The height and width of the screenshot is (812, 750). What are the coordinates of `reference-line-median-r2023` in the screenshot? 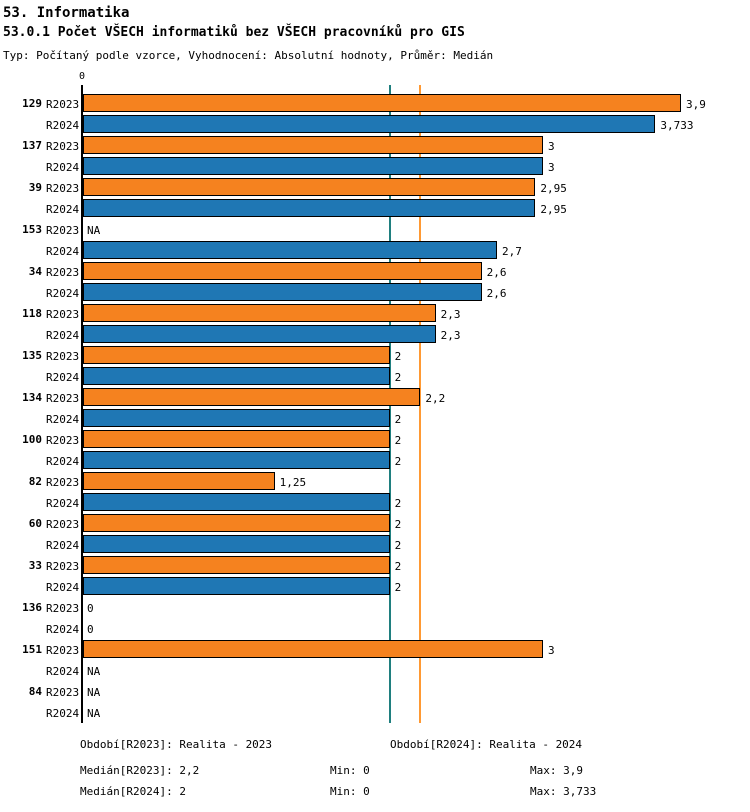 It's located at (420, 404).